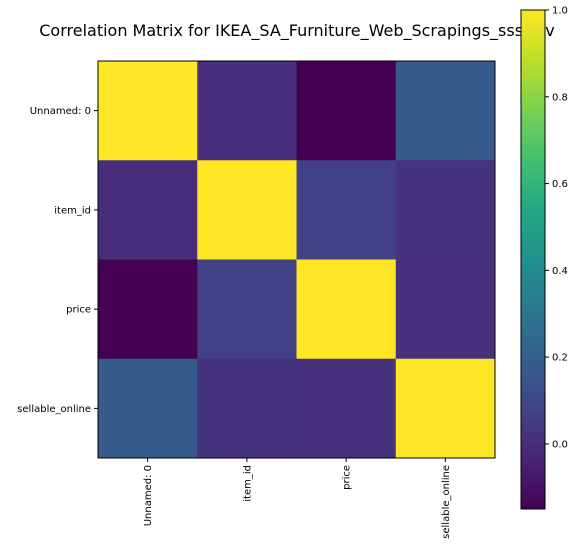 The image size is (577, 556). What do you see at coordinates (60, 111) in the screenshot?
I see `y-tick-label: Unnamed: 0` at bounding box center [60, 111].